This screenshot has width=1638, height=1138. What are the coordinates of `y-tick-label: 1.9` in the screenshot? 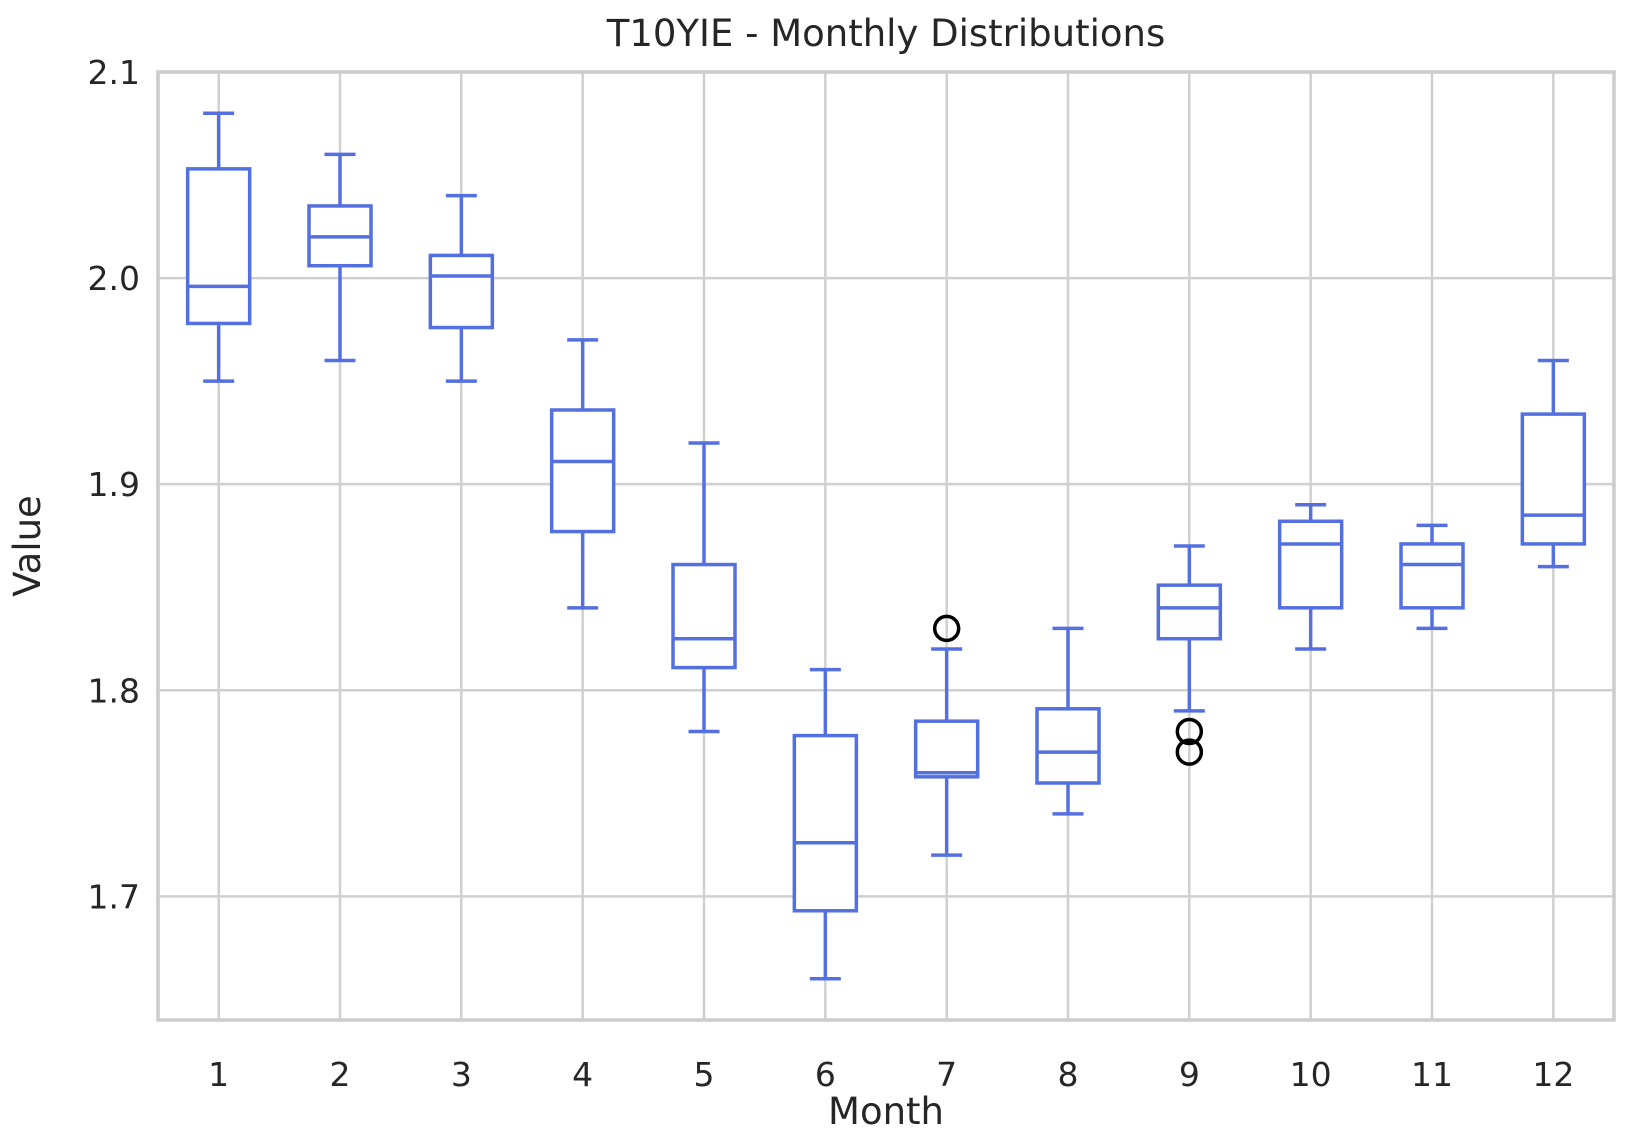 It's located at (114, 484).